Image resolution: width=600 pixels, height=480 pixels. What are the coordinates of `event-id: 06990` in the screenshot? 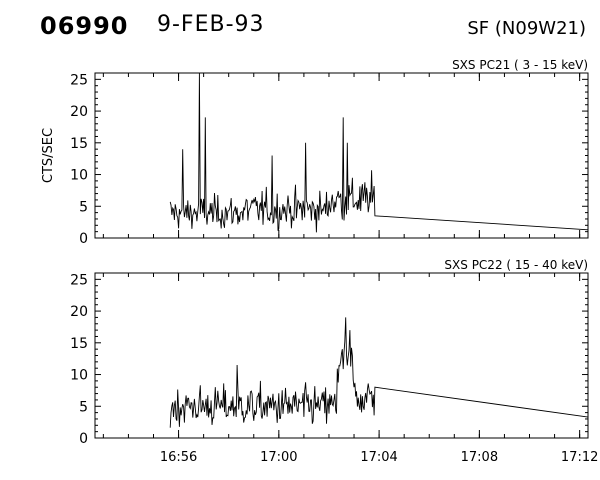 It's located at (84, 26).